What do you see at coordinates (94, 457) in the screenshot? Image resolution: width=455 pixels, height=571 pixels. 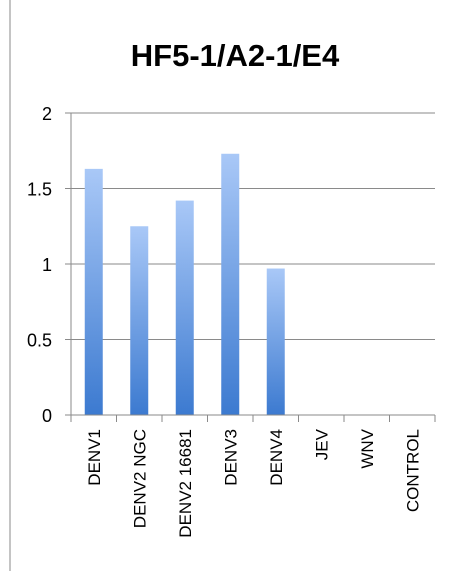 I see `x-tick-label: DENV1` at bounding box center [94, 457].